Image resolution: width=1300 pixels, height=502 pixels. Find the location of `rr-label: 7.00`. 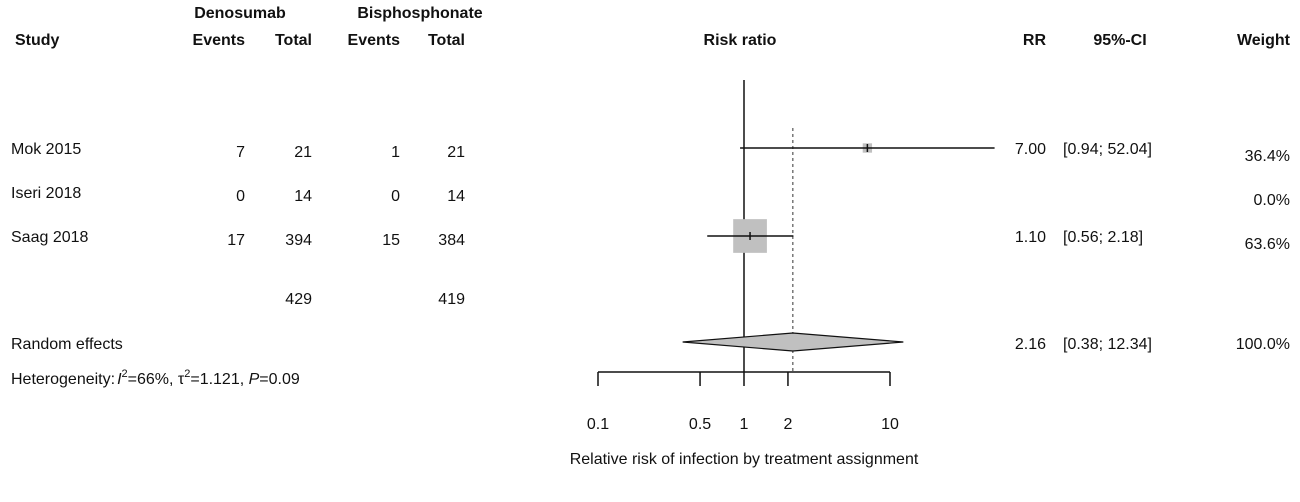

rr-label: 7.00 is located at coordinates (1030, 149).